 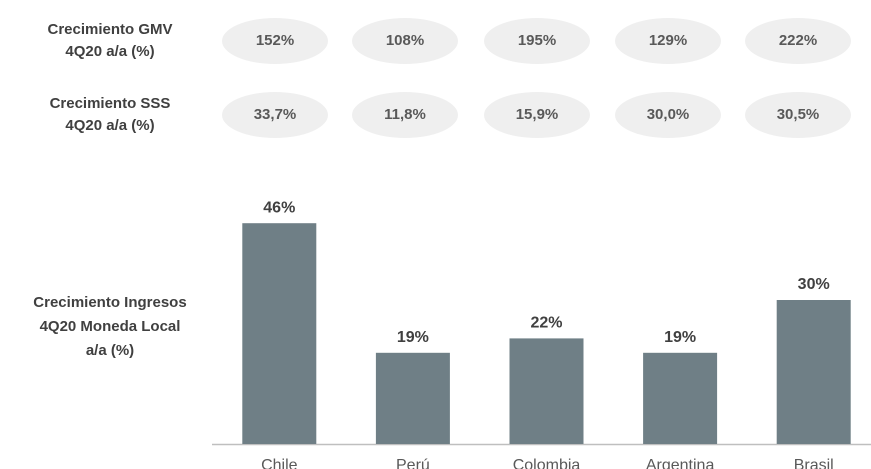 I want to click on pill-value: 108%, so click(x=405, y=40).